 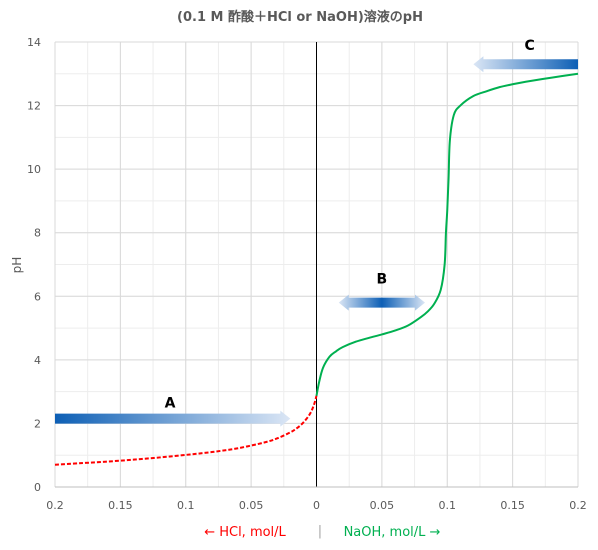 What do you see at coordinates (245, 532) in the screenshot?
I see `x-axis-label-hcl: ← HCl, mol/L` at bounding box center [245, 532].